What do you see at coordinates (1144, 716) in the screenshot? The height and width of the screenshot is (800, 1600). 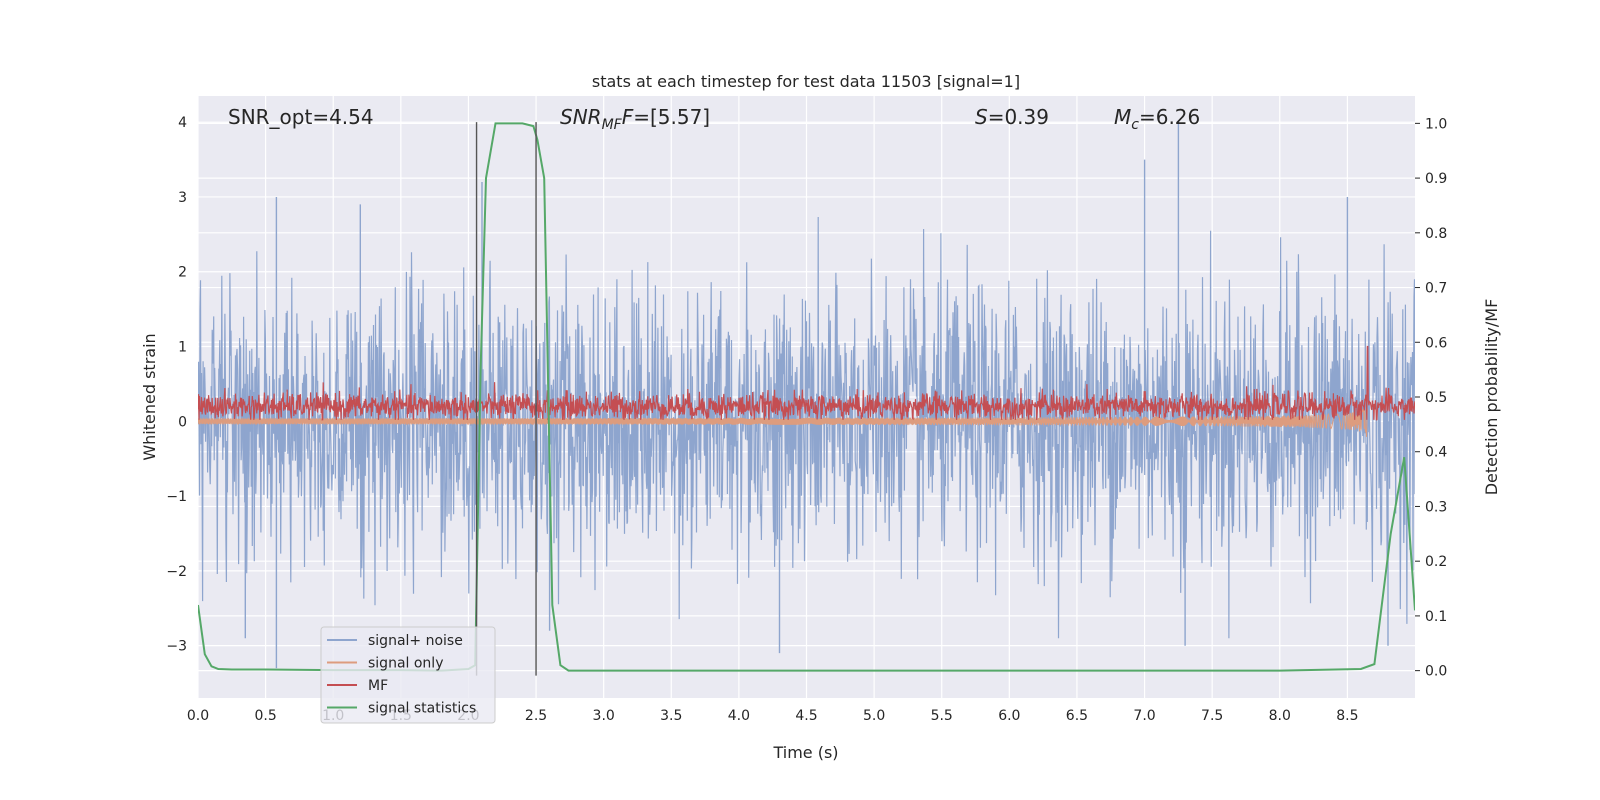 I see `x-tick-label: 7.0` at bounding box center [1144, 716].